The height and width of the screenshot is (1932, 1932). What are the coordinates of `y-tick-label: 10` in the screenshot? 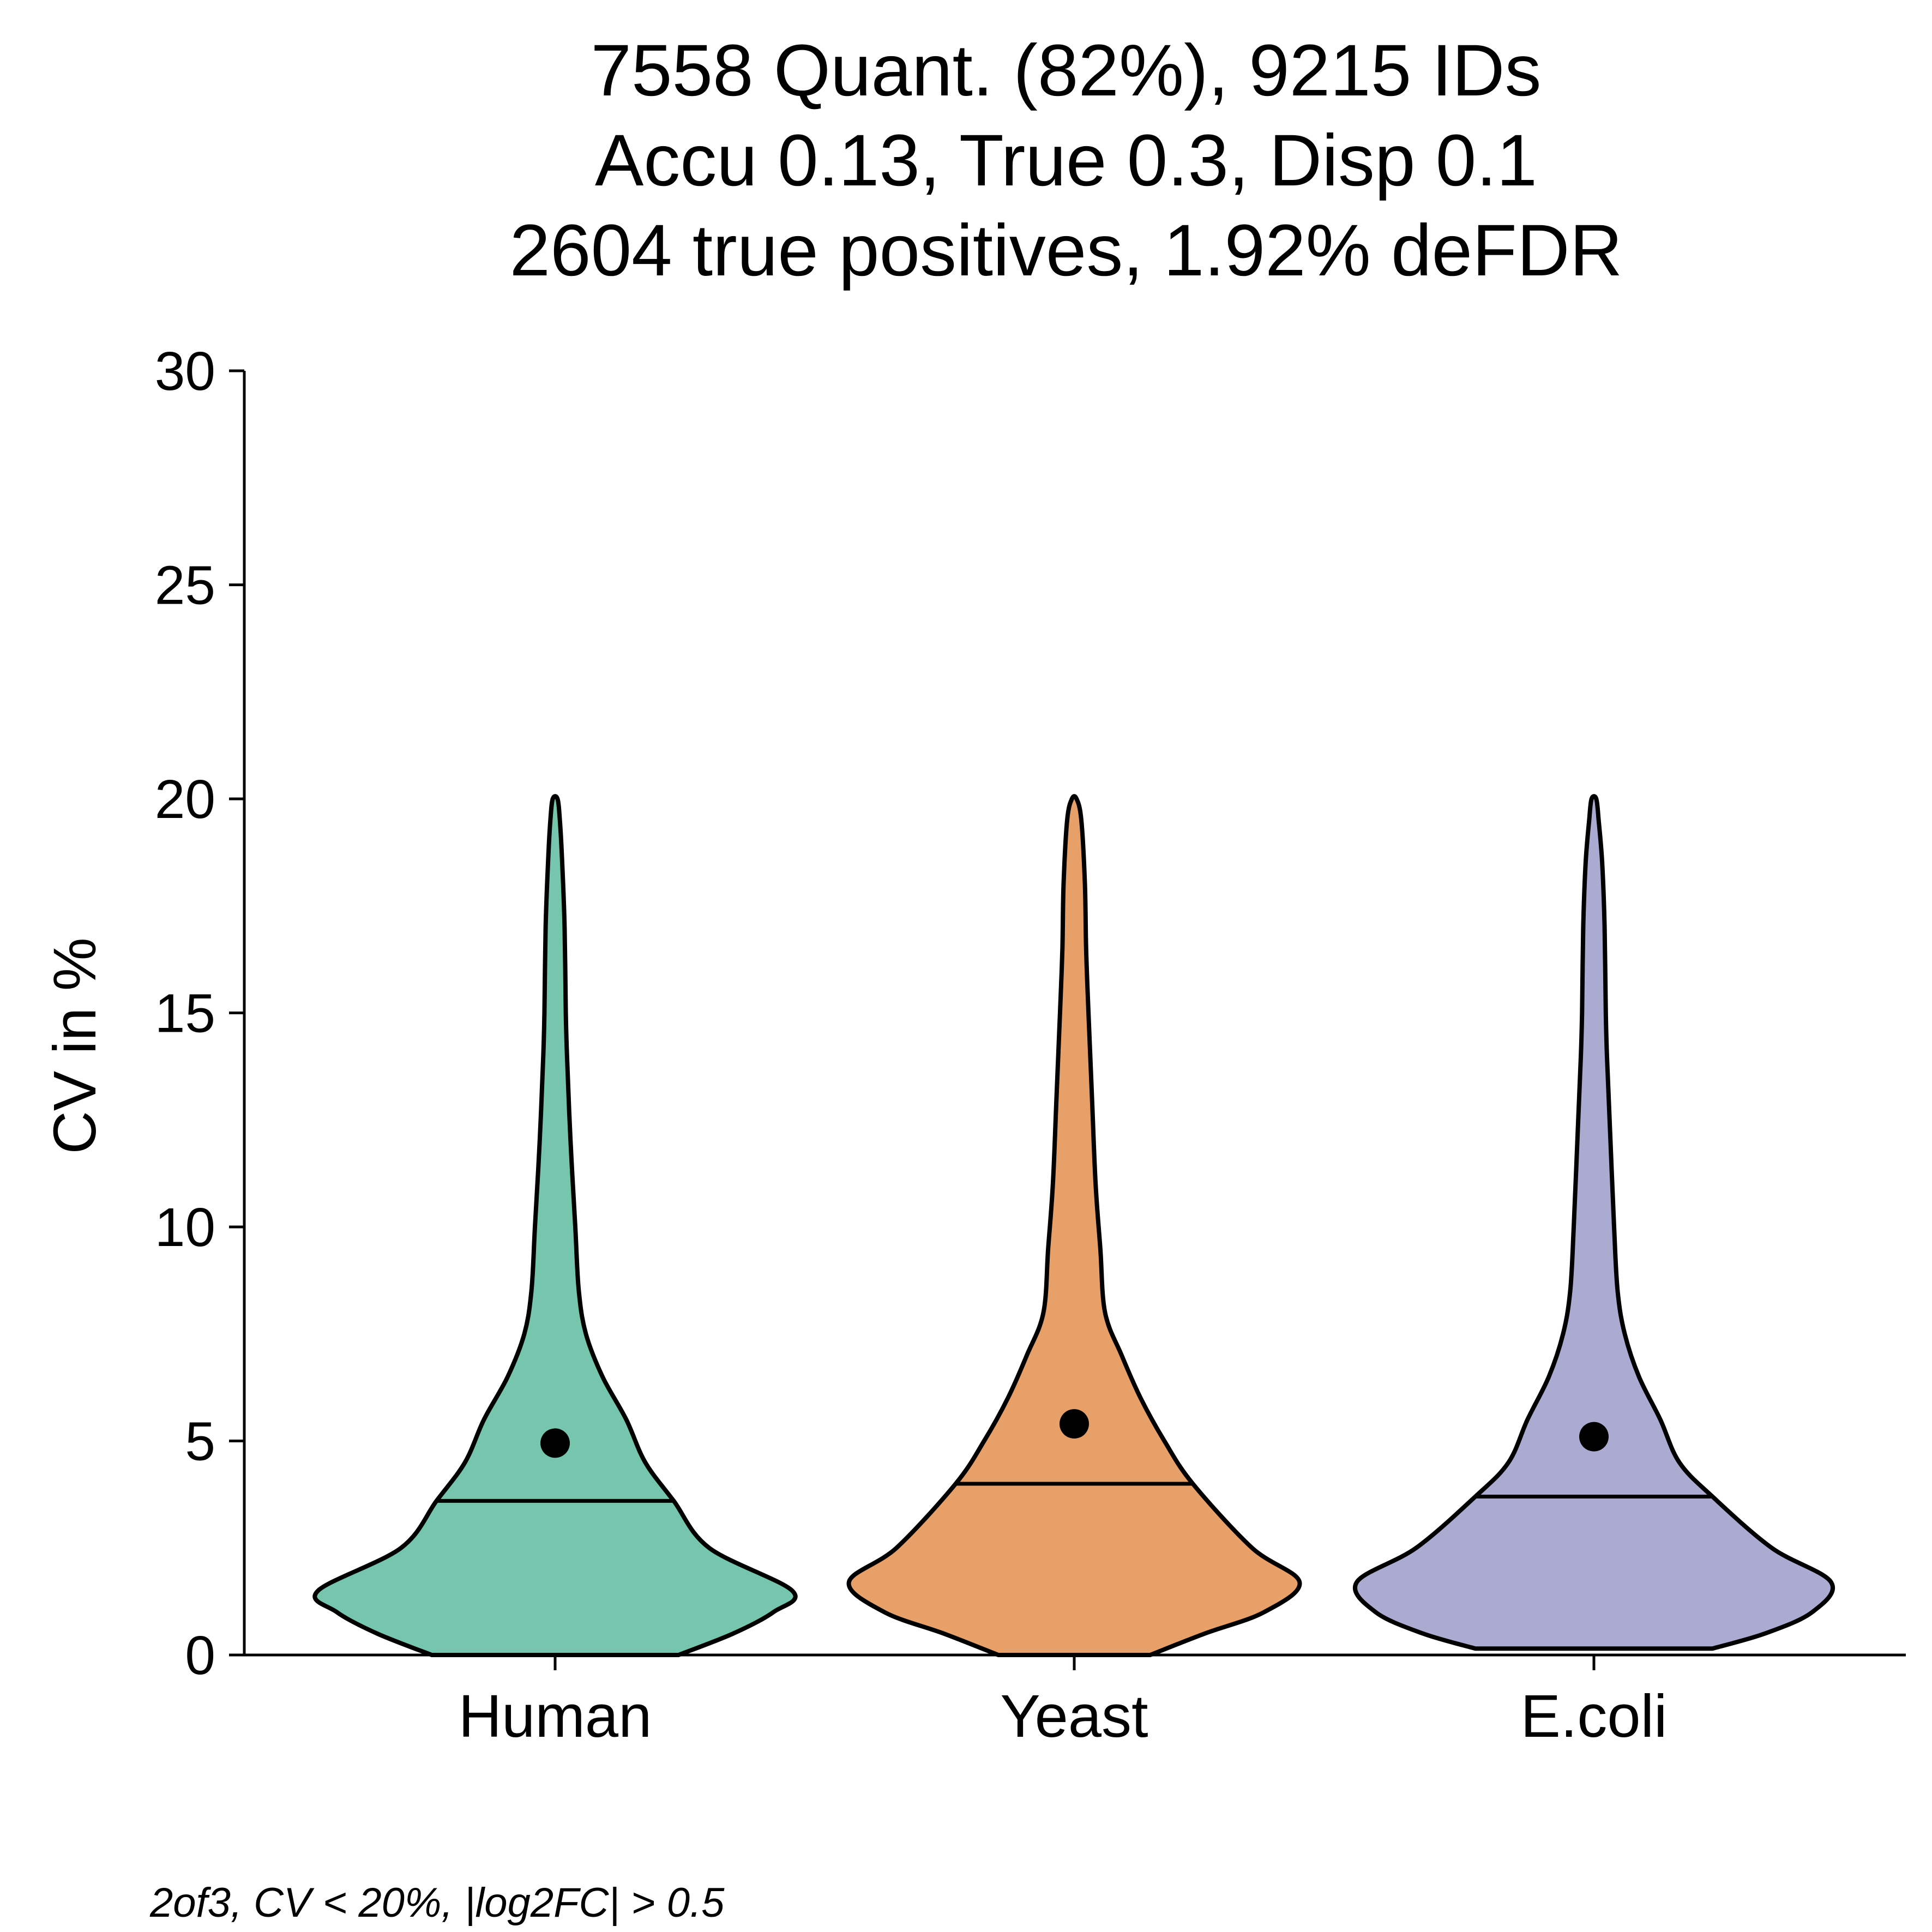 It's located at (185, 1227).